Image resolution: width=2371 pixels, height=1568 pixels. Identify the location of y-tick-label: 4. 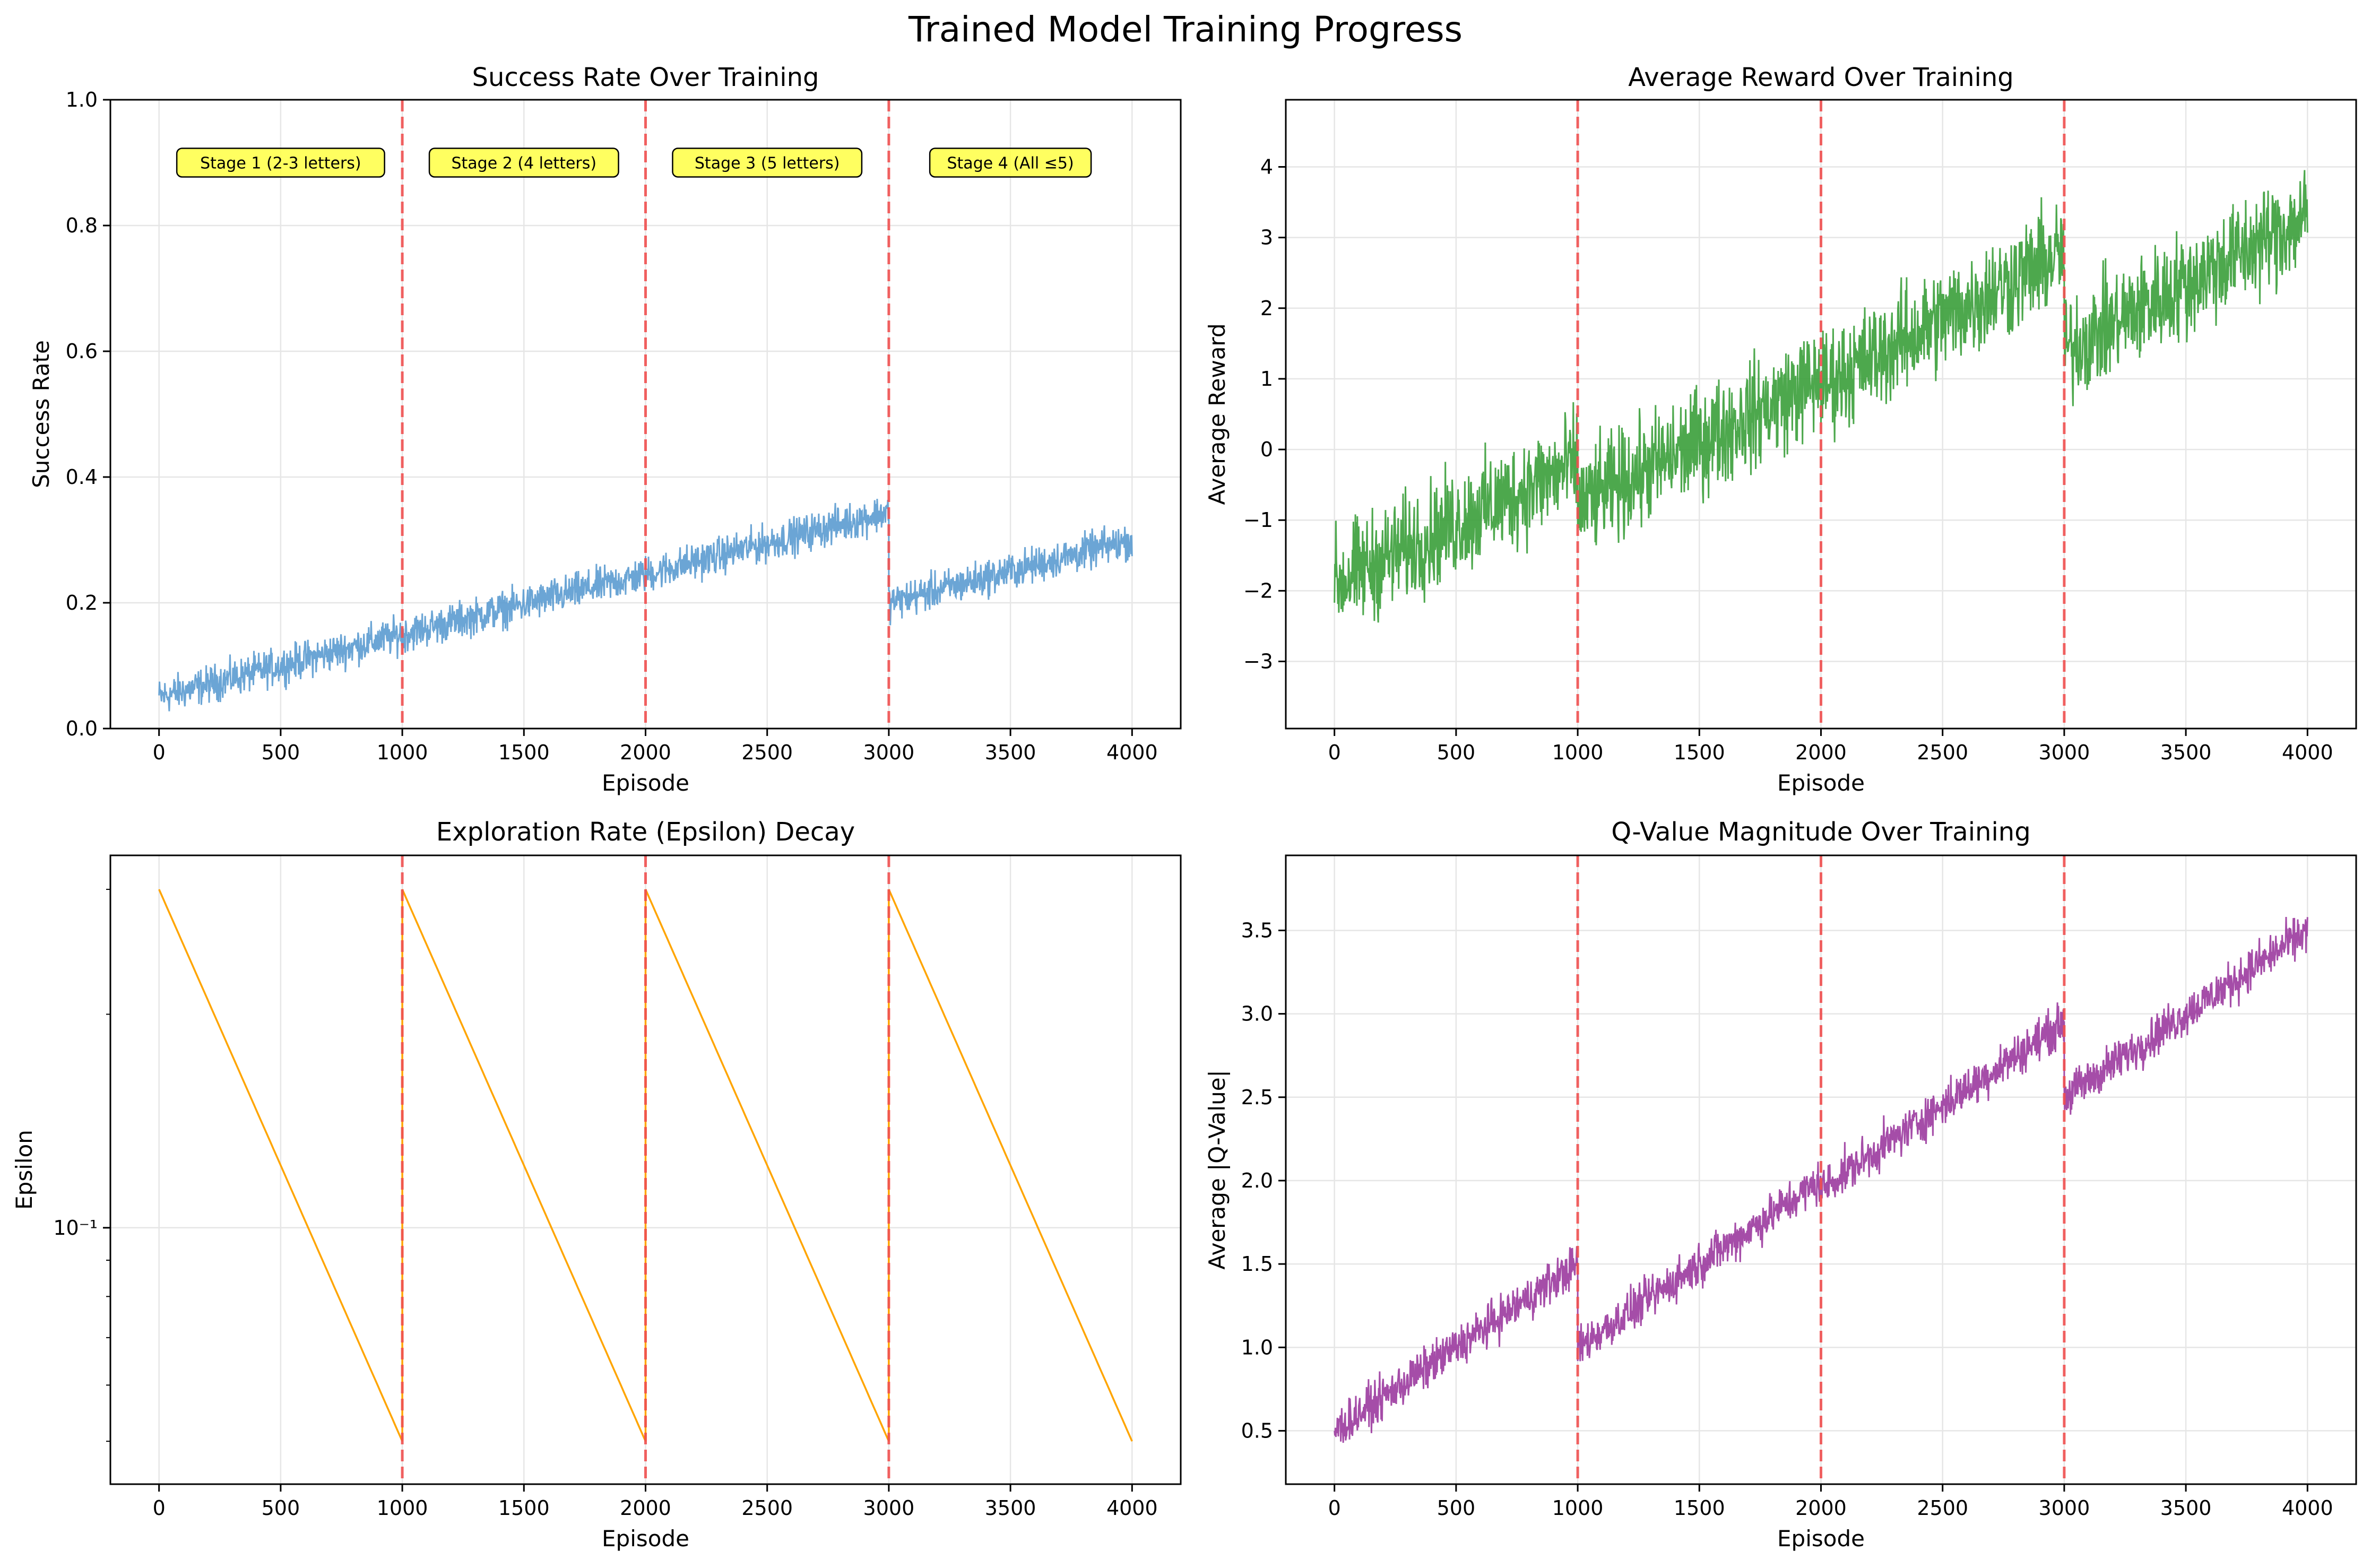
(1266, 166).